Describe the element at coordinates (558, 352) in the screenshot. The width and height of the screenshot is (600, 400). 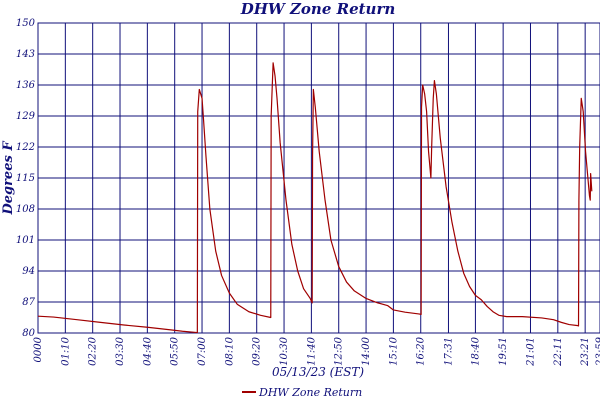
I see `x-tick-label: 22:11` at that location.